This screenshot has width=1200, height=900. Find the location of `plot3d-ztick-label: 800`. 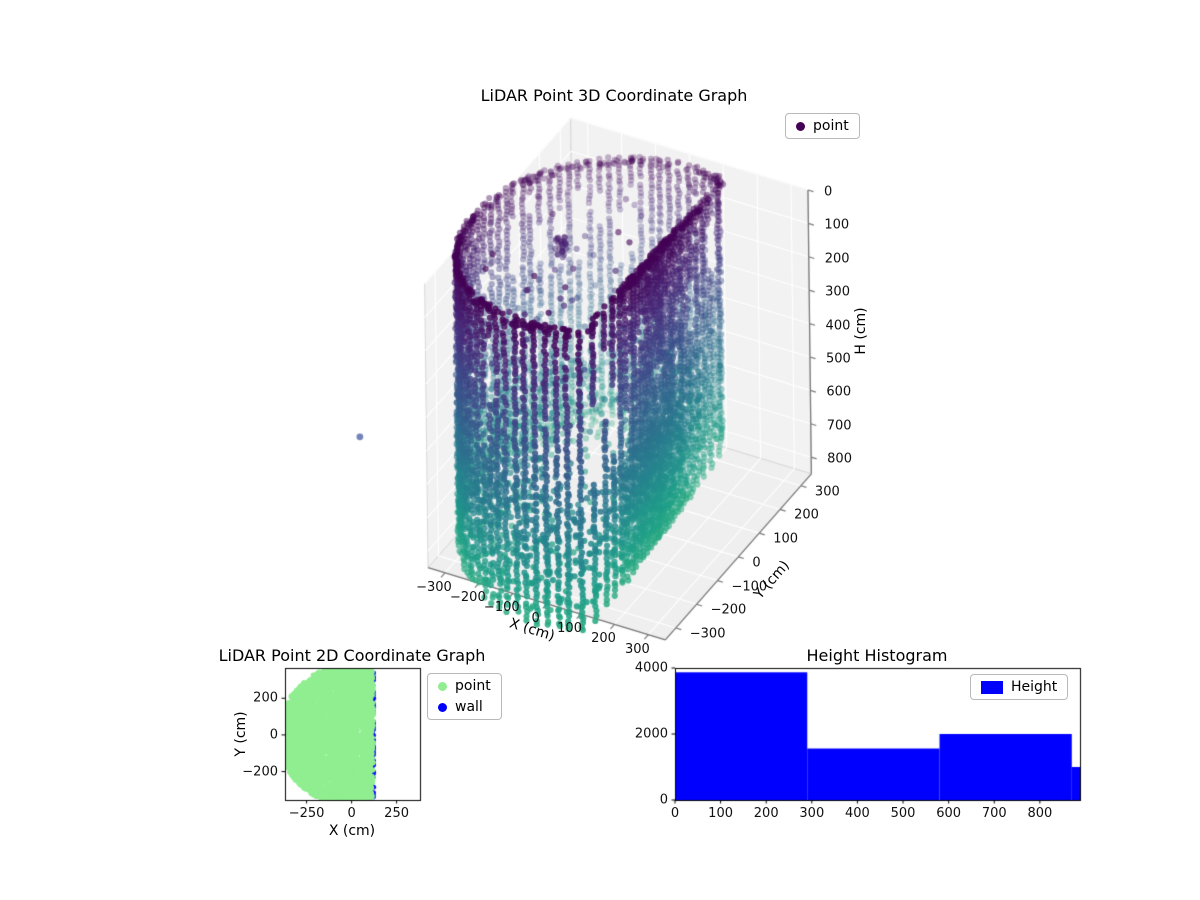

plot3d-ztick-label: 800 is located at coordinates (839, 459).